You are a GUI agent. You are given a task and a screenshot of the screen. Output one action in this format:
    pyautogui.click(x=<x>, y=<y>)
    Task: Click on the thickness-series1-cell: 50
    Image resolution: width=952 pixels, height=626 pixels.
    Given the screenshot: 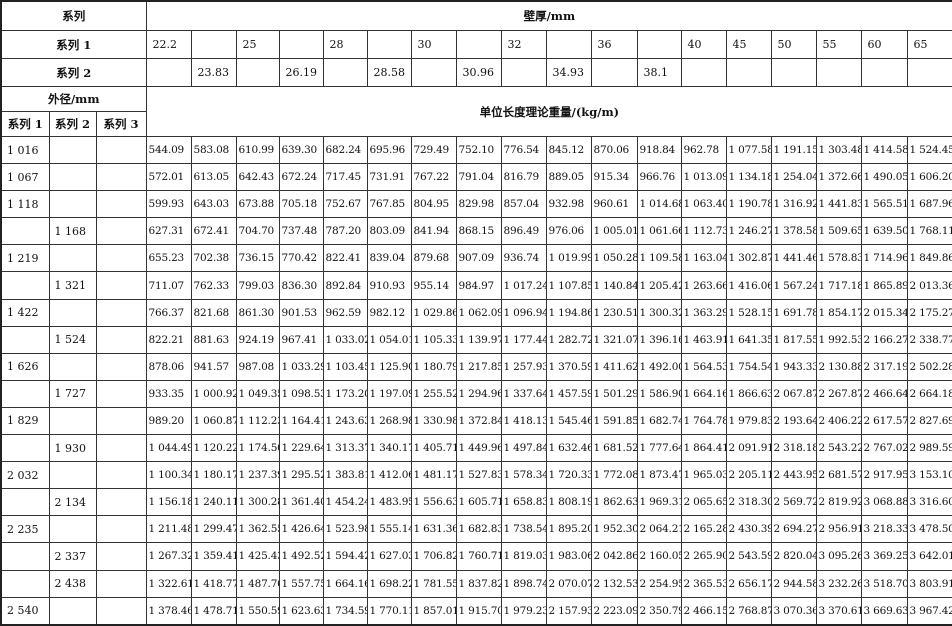 What is the action you would take?
    pyautogui.click(x=793, y=44)
    